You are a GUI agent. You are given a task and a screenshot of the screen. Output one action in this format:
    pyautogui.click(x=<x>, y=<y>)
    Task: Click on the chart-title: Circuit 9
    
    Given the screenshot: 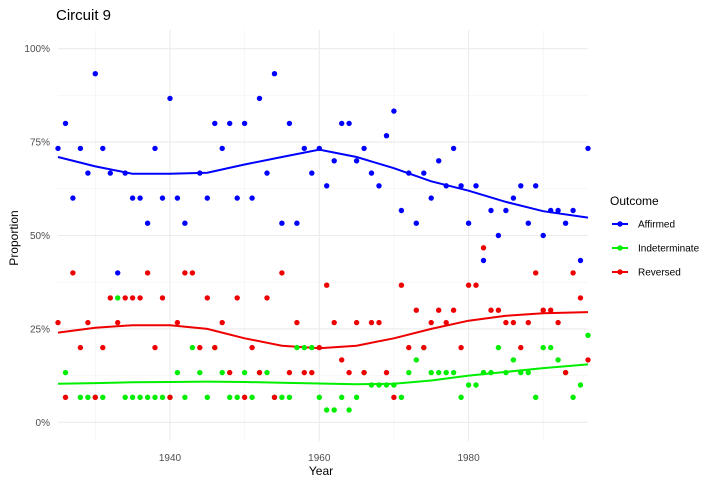 What is the action you would take?
    pyautogui.click(x=83, y=15)
    